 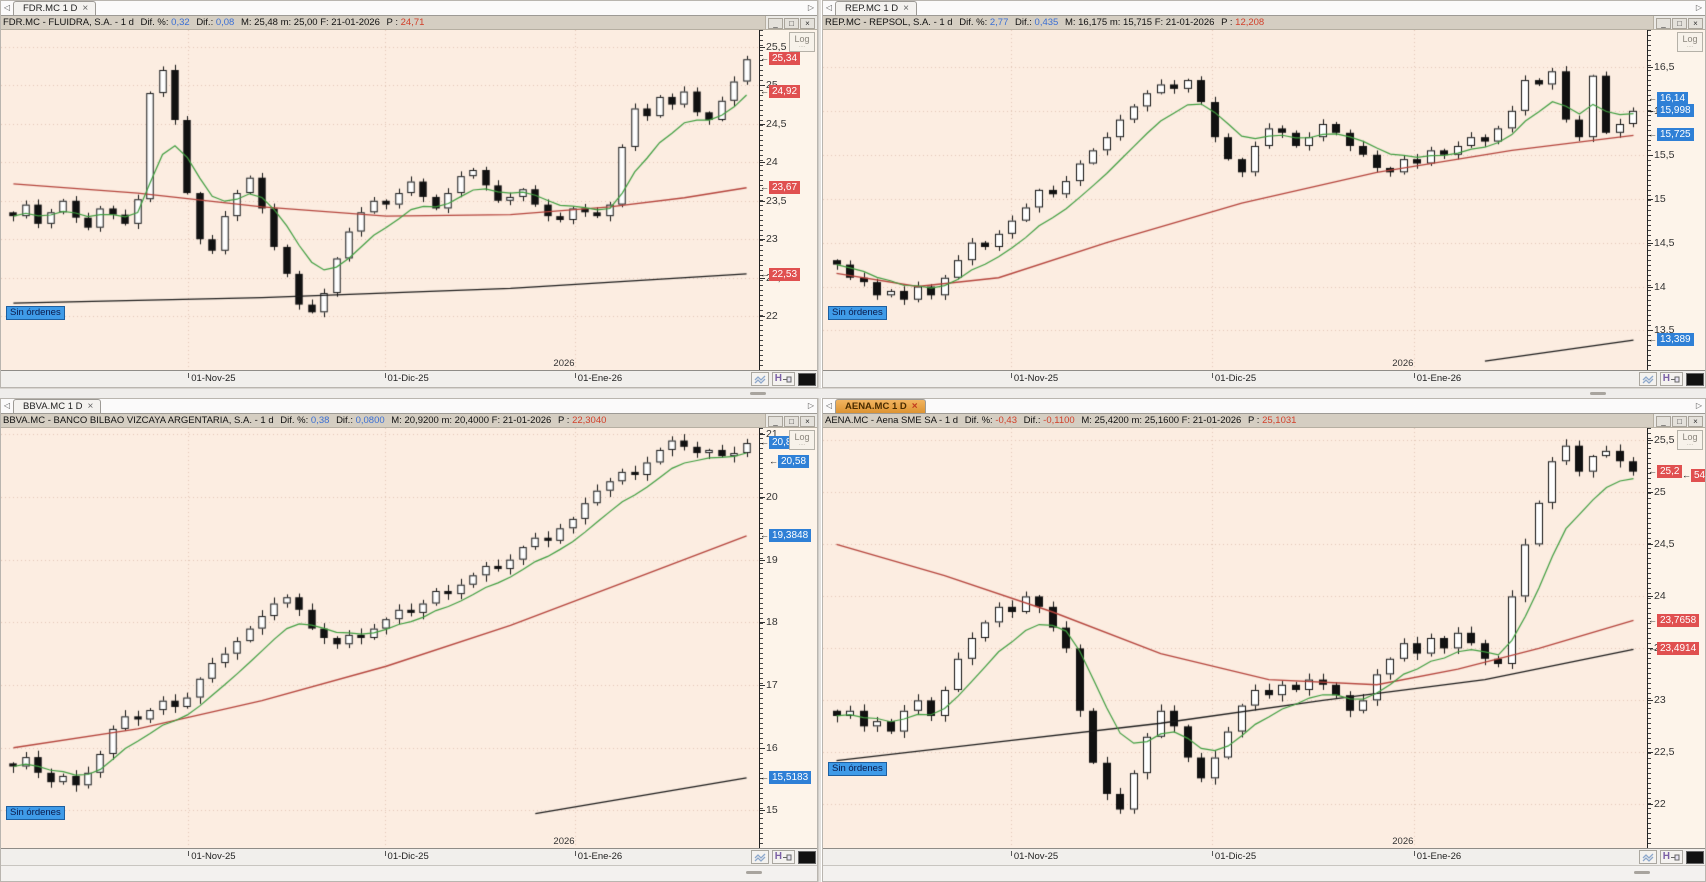 What do you see at coordinates (1661, 752) in the screenshot?
I see `axis-tick-label: 22,5` at bounding box center [1661, 752].